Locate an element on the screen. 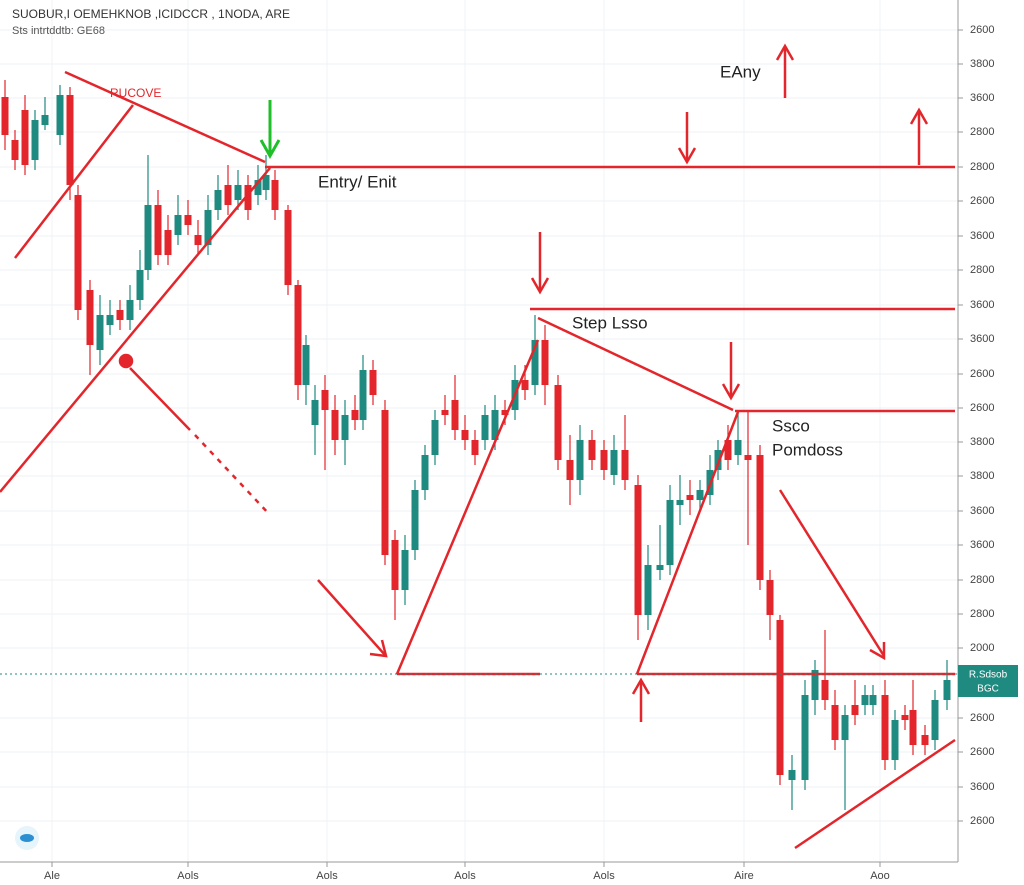 The height and width of the screenshot is (885, 1024). x-tick-label: Aire is located at coordinates (744, 876).